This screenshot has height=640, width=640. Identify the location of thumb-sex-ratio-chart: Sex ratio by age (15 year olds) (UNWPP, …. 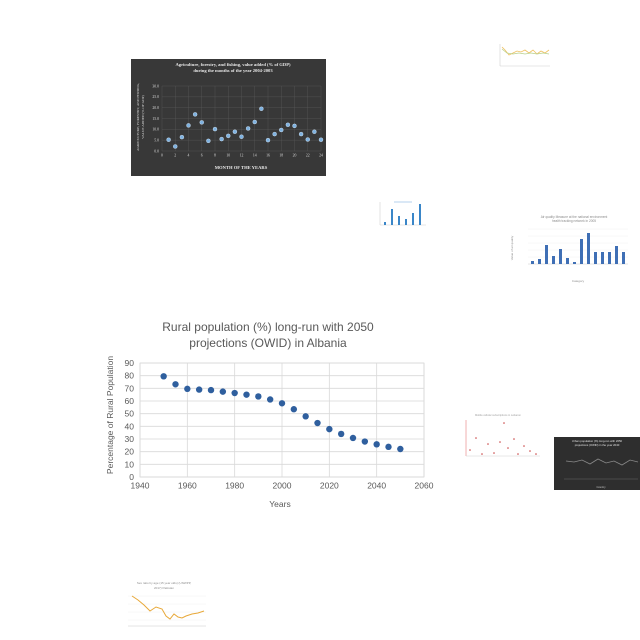
(163, 605).